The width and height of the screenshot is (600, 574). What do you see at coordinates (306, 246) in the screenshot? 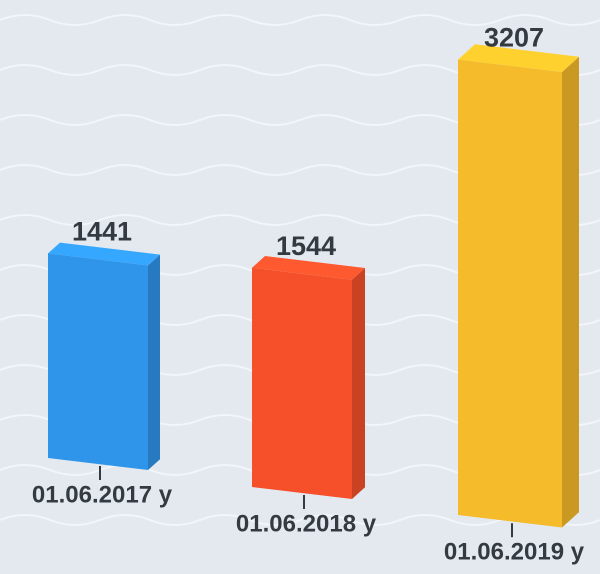
I see `value-label: 1544` at bounding box center [306, 246].